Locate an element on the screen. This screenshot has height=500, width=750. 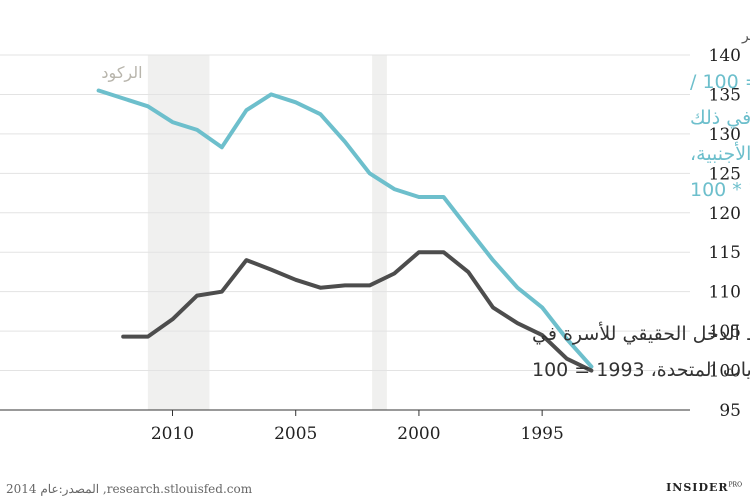
x-tick-label-2000: 2000 is located at coordinates (418, 434).